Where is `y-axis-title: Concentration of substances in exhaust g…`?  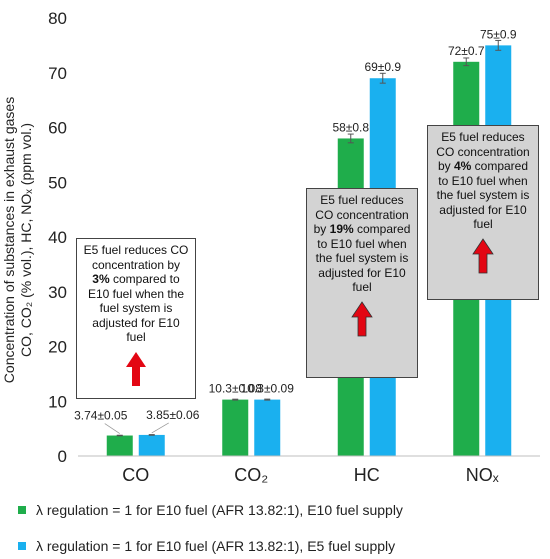 y-axis-title: Concentration of substances in exhaust g… is located at coordinates (17, 240).